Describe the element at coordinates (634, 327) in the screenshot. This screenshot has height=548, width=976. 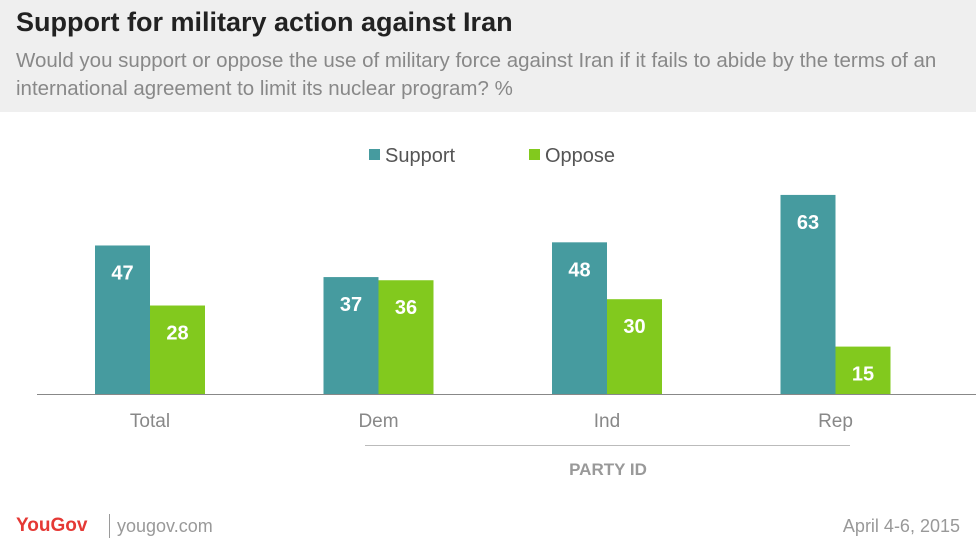
I see `data-label-oppose-ind: 30` at that location.